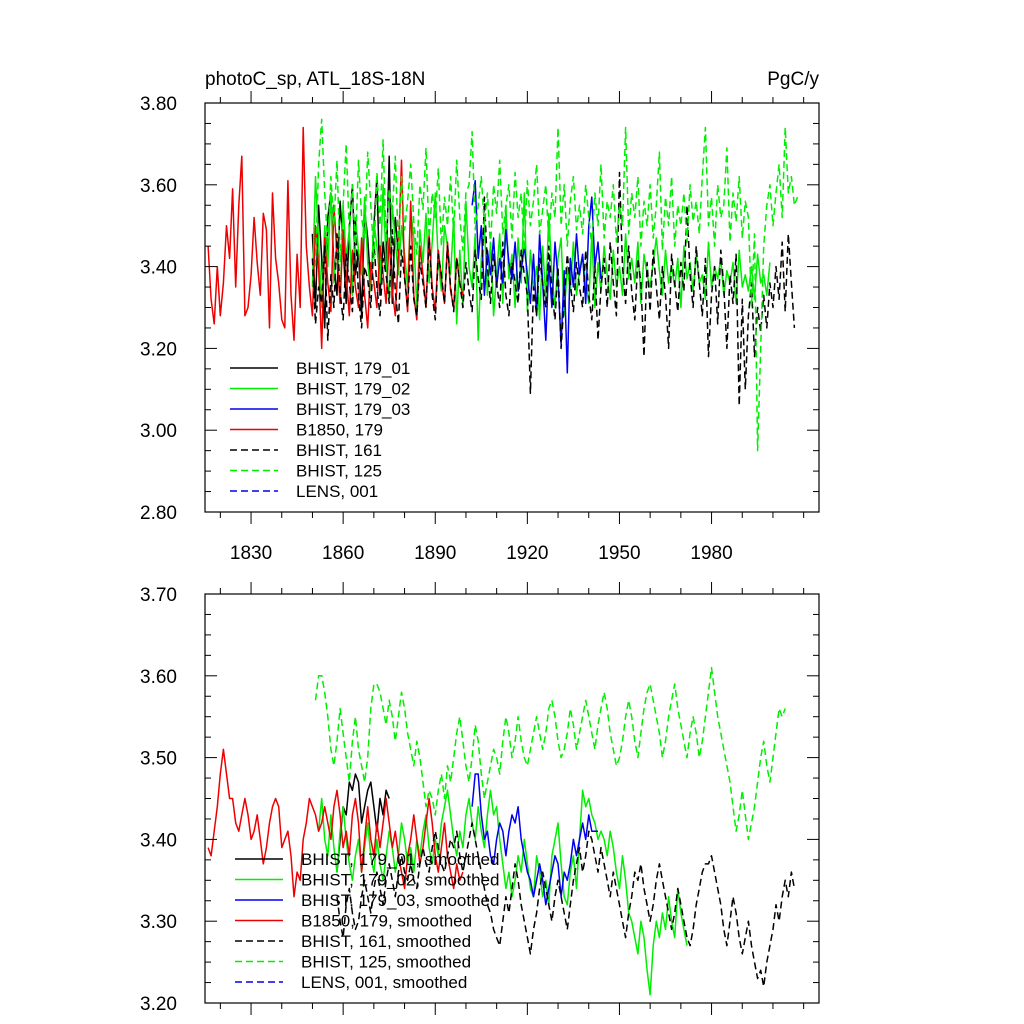  What do you see at coordinates (400, 880) in the screenshot?
I see `legend-label: BHIST, 179_02, smoothed` at bounding box center [400, 880].